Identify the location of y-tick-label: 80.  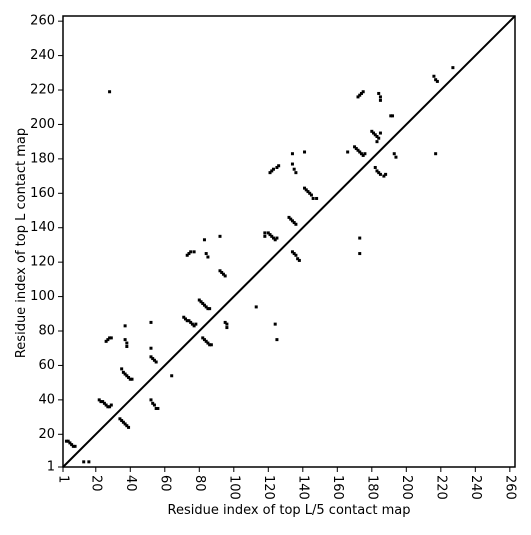
(46, 331).